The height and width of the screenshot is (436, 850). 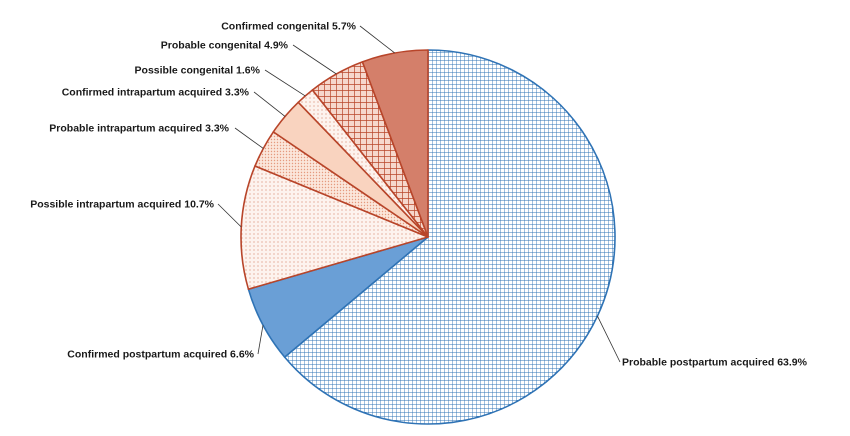 I want to click on slice-label: Probable intrapartum acquired 3.3%, so click(x=139, y=129).